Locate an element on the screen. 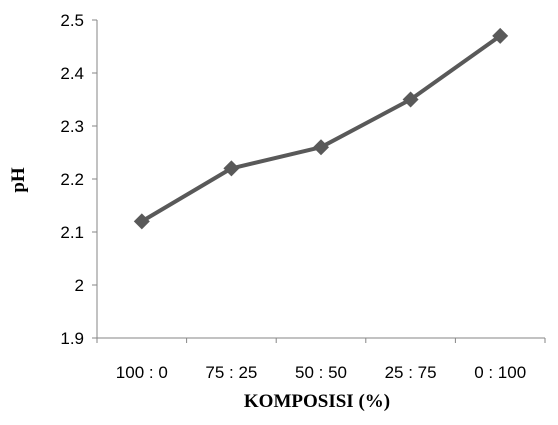 The width and height of the screenshot is (558, 425). y-axis-title: pH is located at coordinates (18, 180).